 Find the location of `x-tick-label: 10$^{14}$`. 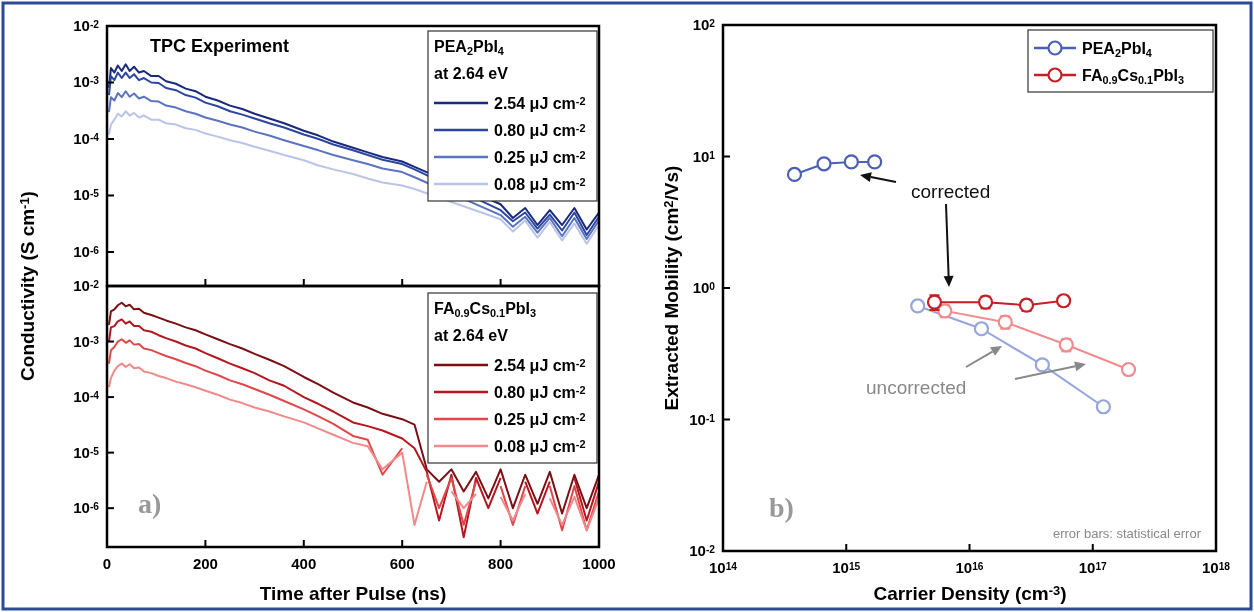

x-tick-label: 10$^{14}$ is located at coordinates (723, 567).